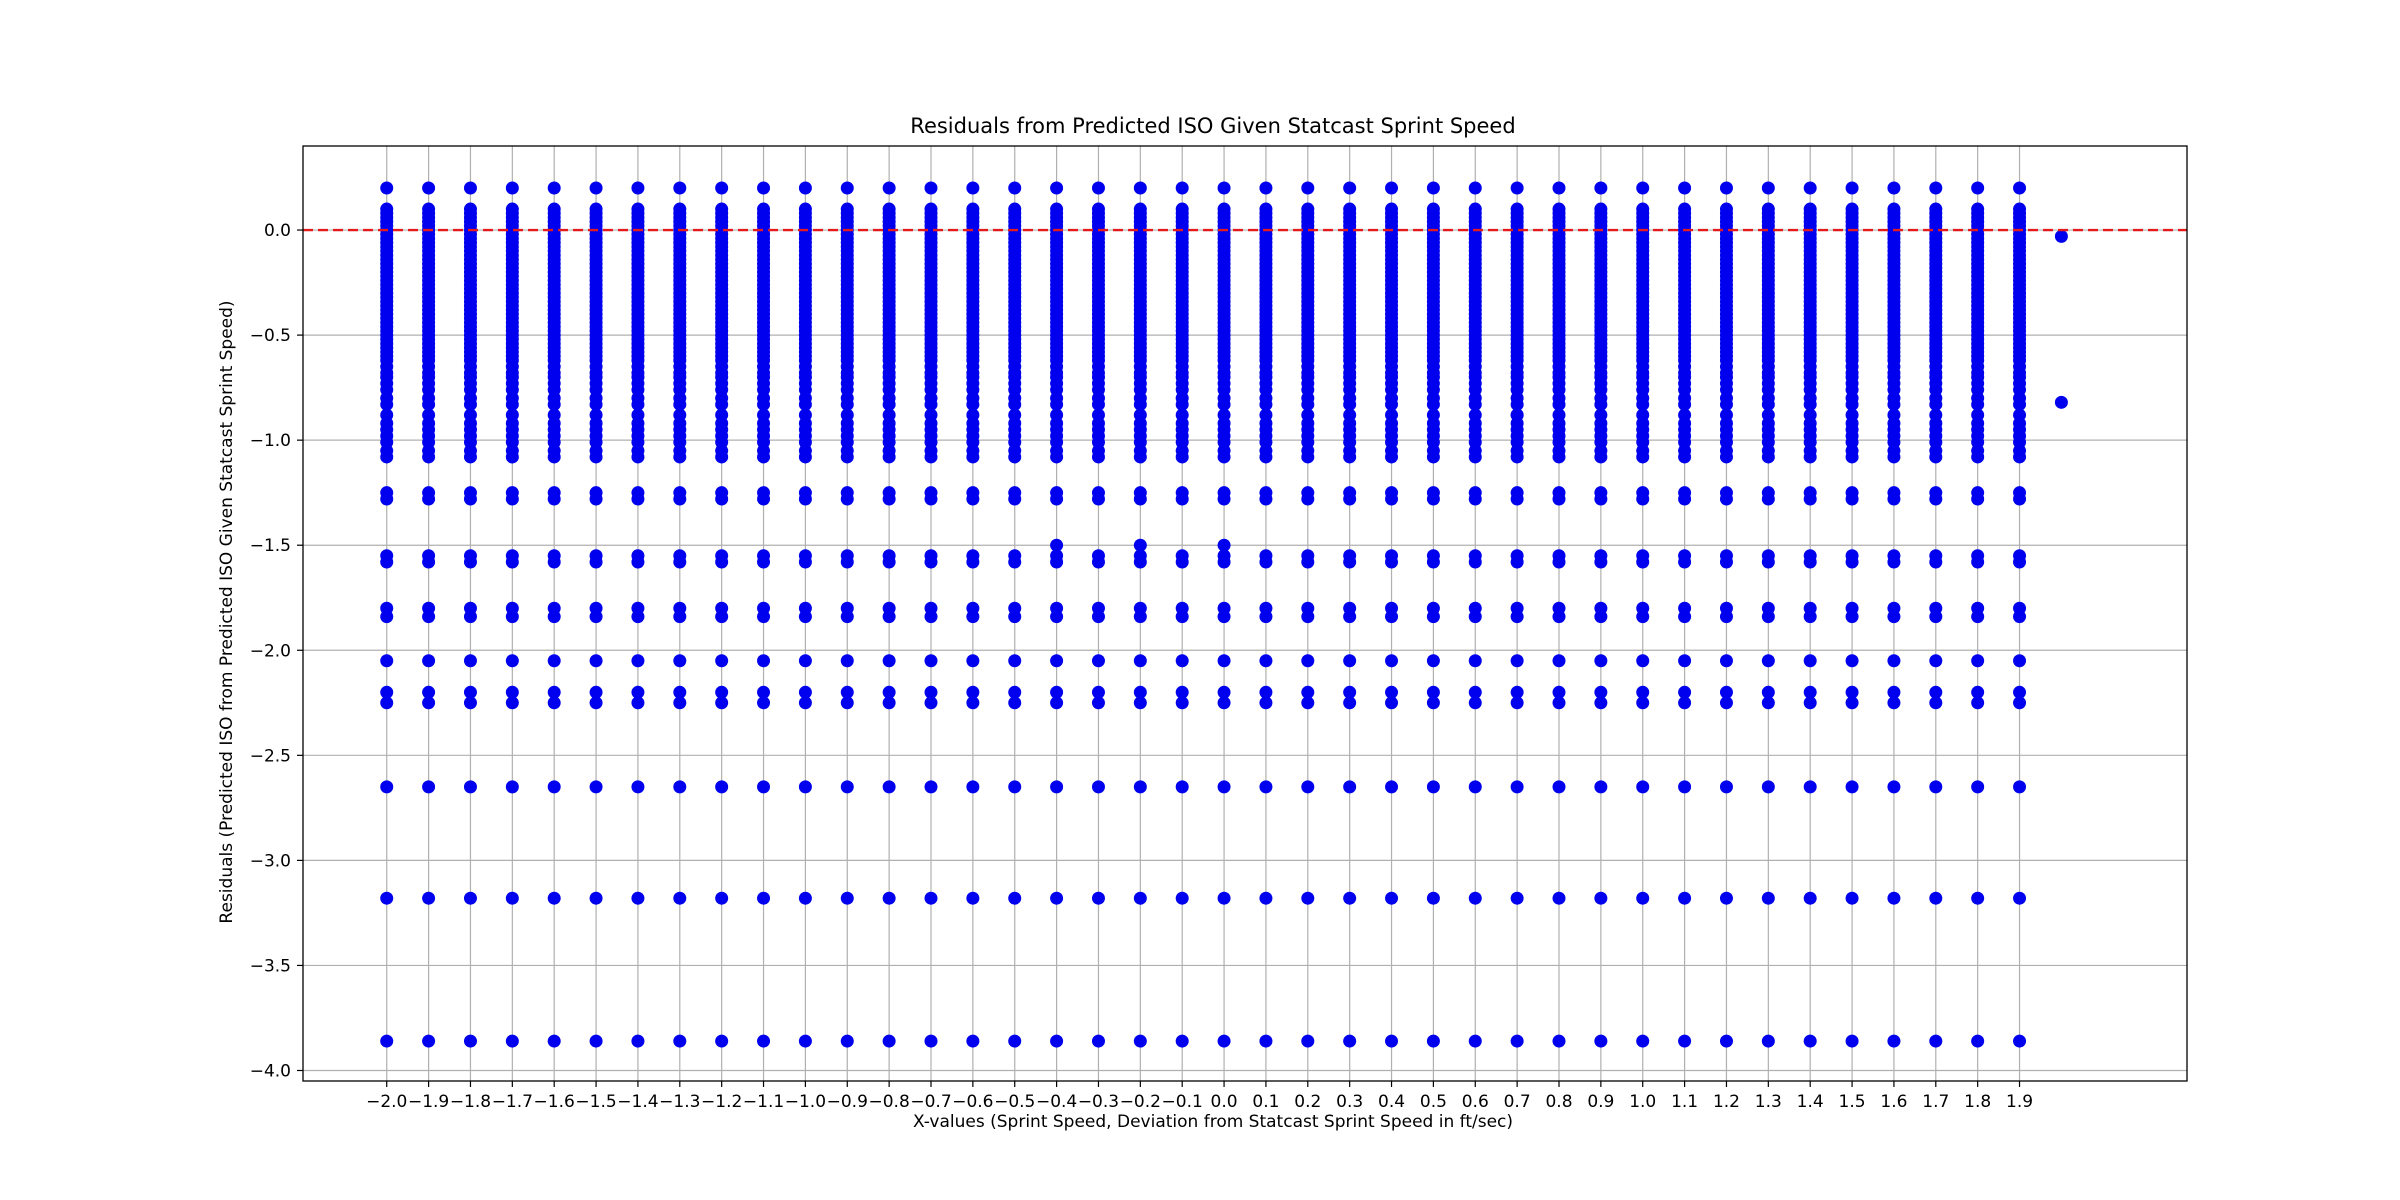  What do you see at coordinates (1935, 1102) in the screenshot?
I see `x-tick-label: 1.7` at bounding box center [1935, 1102].